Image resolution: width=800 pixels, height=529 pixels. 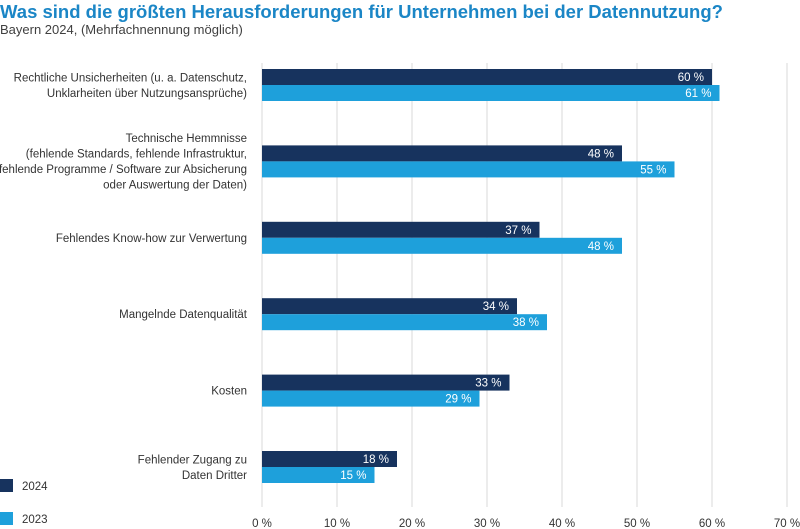 I want to click on data-label-2024: 18 %, so click(x=376, y=460).